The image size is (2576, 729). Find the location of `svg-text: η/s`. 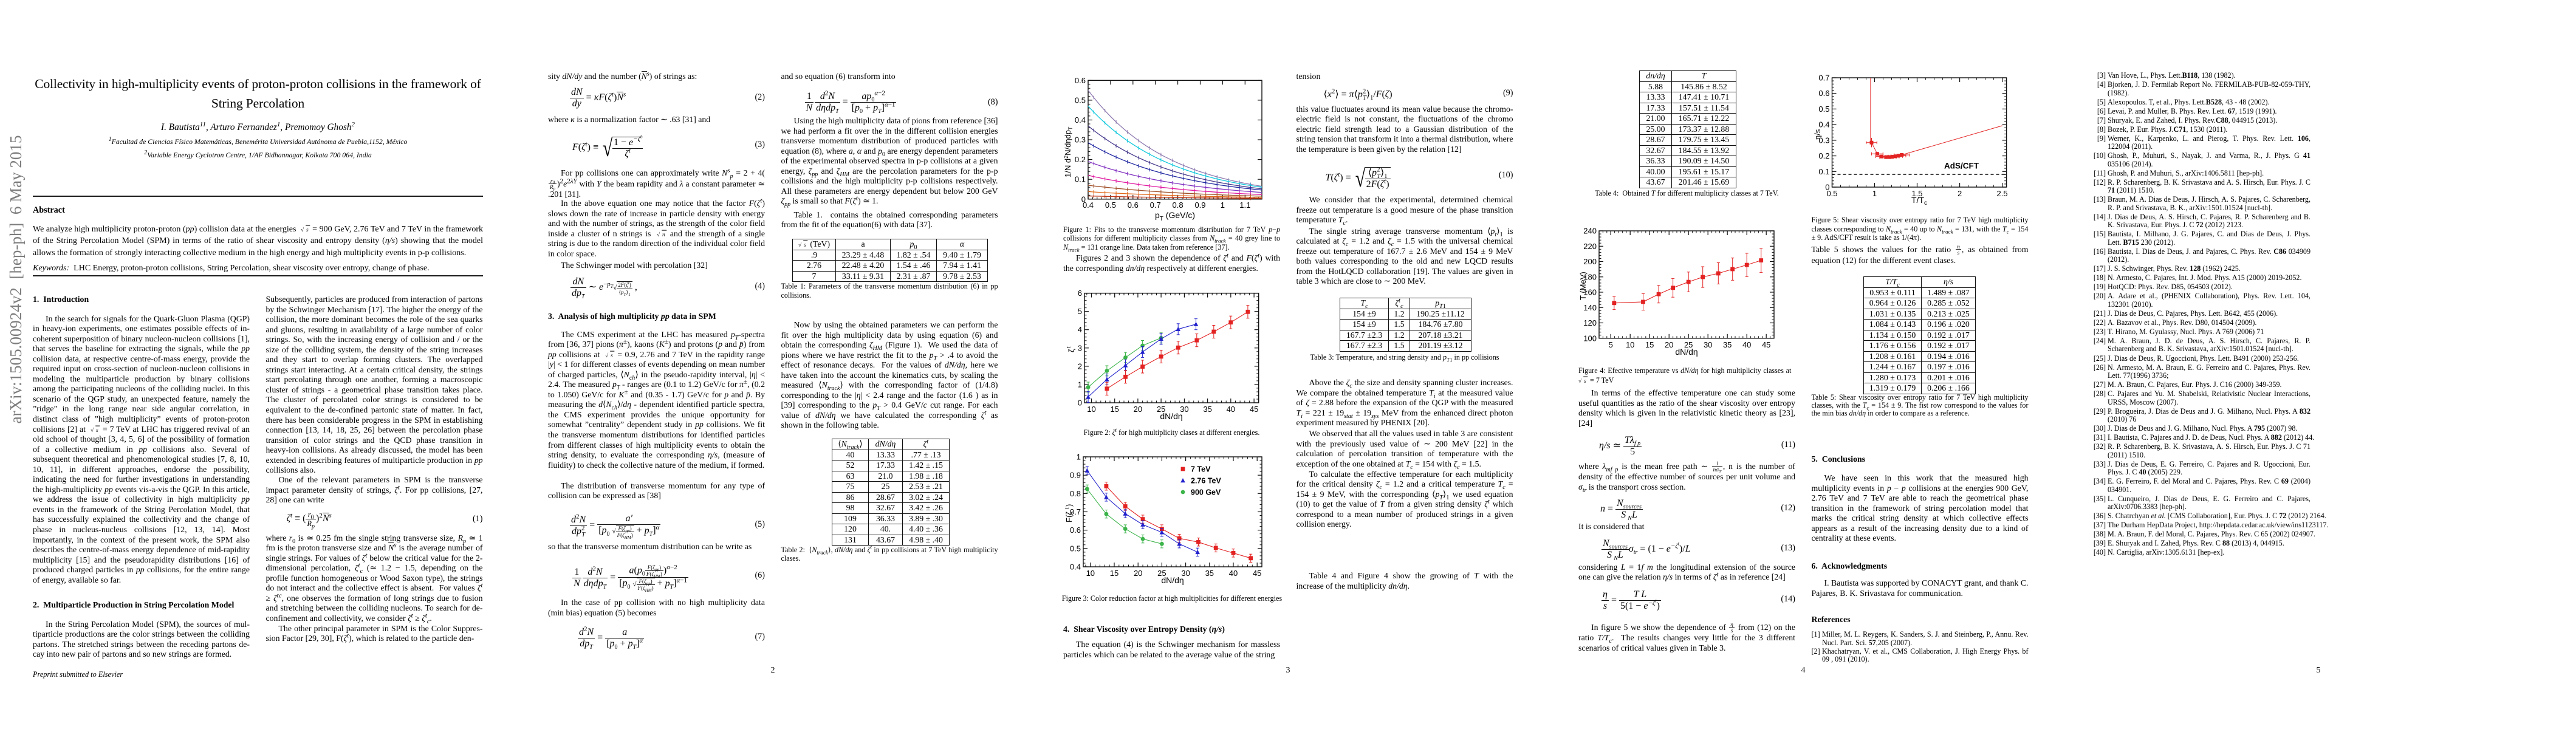

svg-text: η/s is located at coordinates (1817, 135).